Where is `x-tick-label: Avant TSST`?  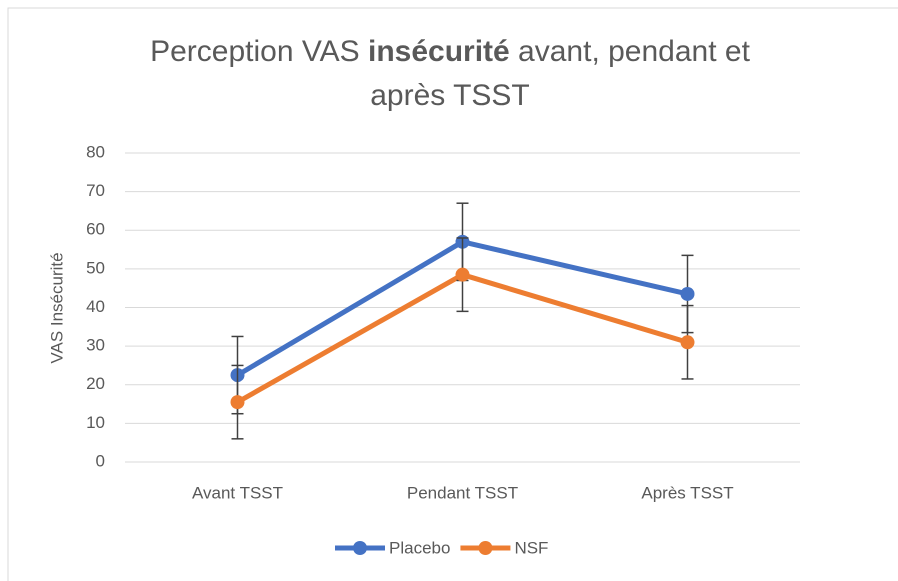
x-tick-label: Avant TSST is located at coordinates (237, 492).